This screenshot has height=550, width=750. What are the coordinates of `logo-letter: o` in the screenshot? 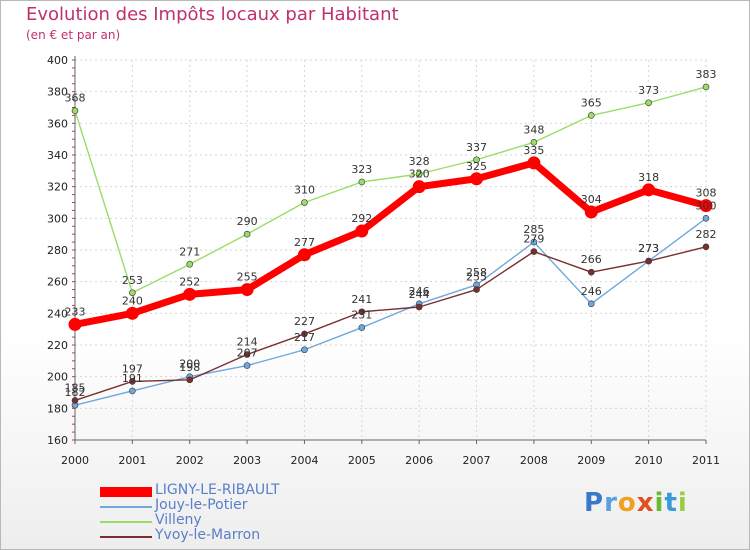 It's located at (627, 503).